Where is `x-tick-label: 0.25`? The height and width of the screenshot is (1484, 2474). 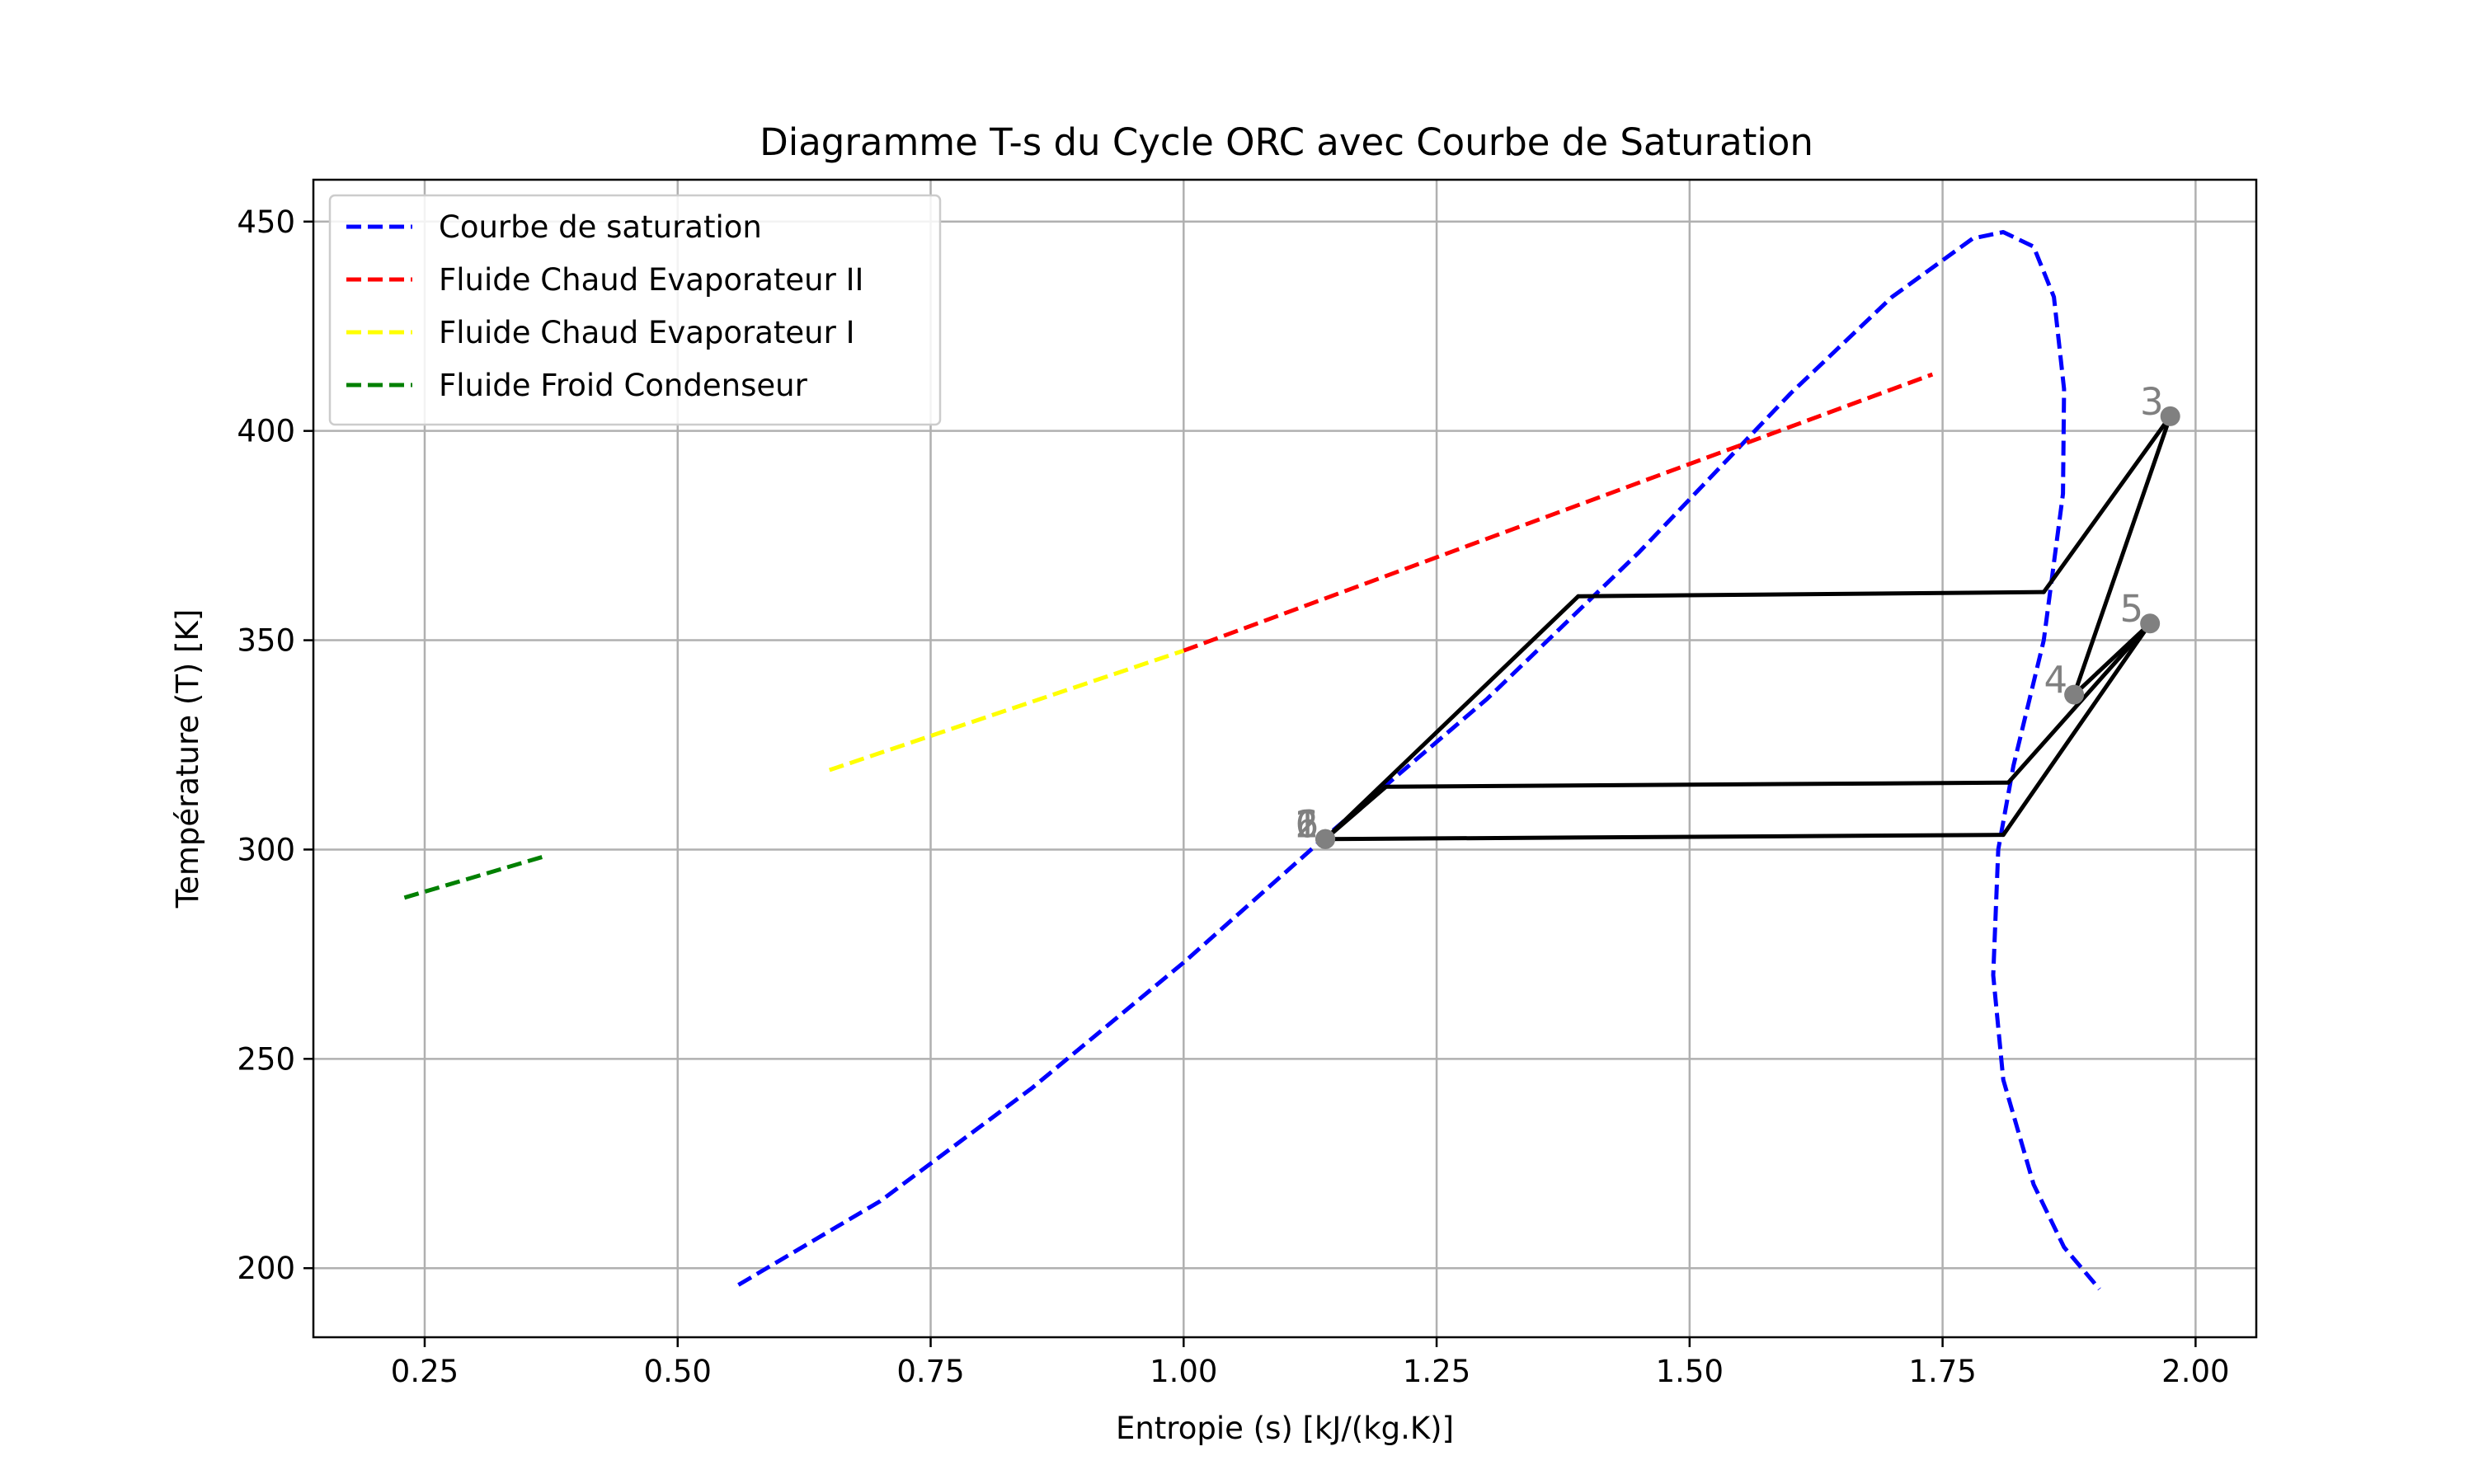 x-tick-label: 0.25 is located at coordinates (425, 1371).